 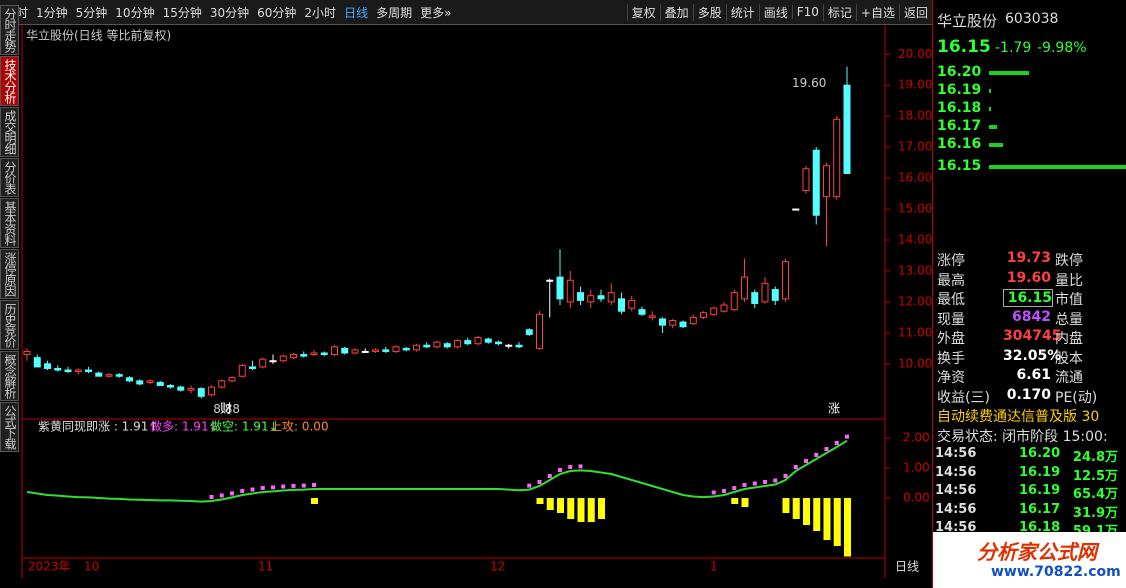 What do you see at coordinates (9, 30) in the screenshot?
I see `side-tab: 分时走势` at bounding box center [9, 30].